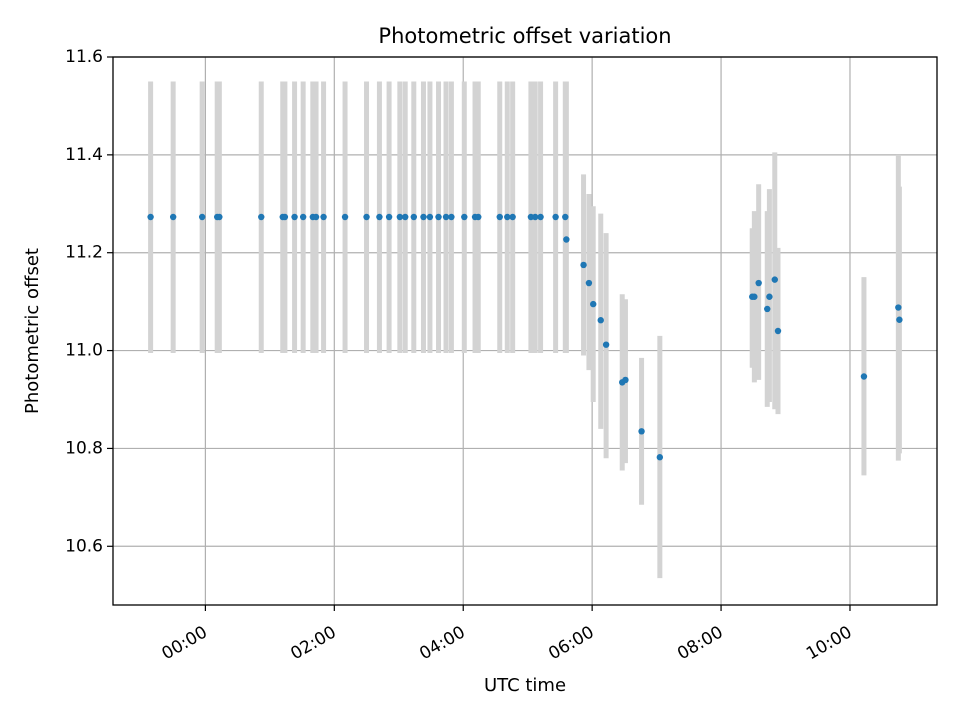  Describe the element at coordinates (84, 253) in the screenshot. I see `y-tick-label: 11.2` at that location.